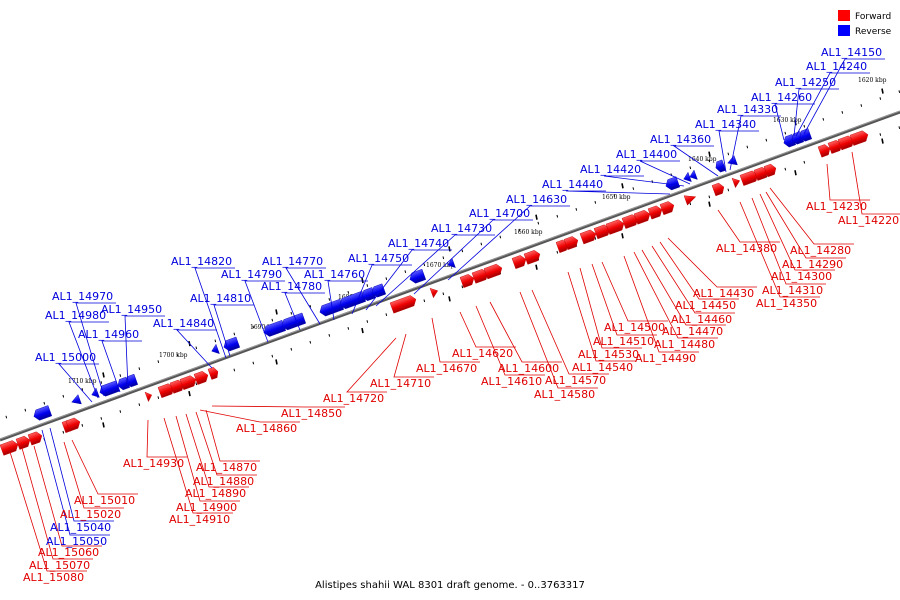 The image size is (900, 600). Describe the element at coordinates (610, 169) in the screenshot. I see `gene-label: AL1_14420` at that location.